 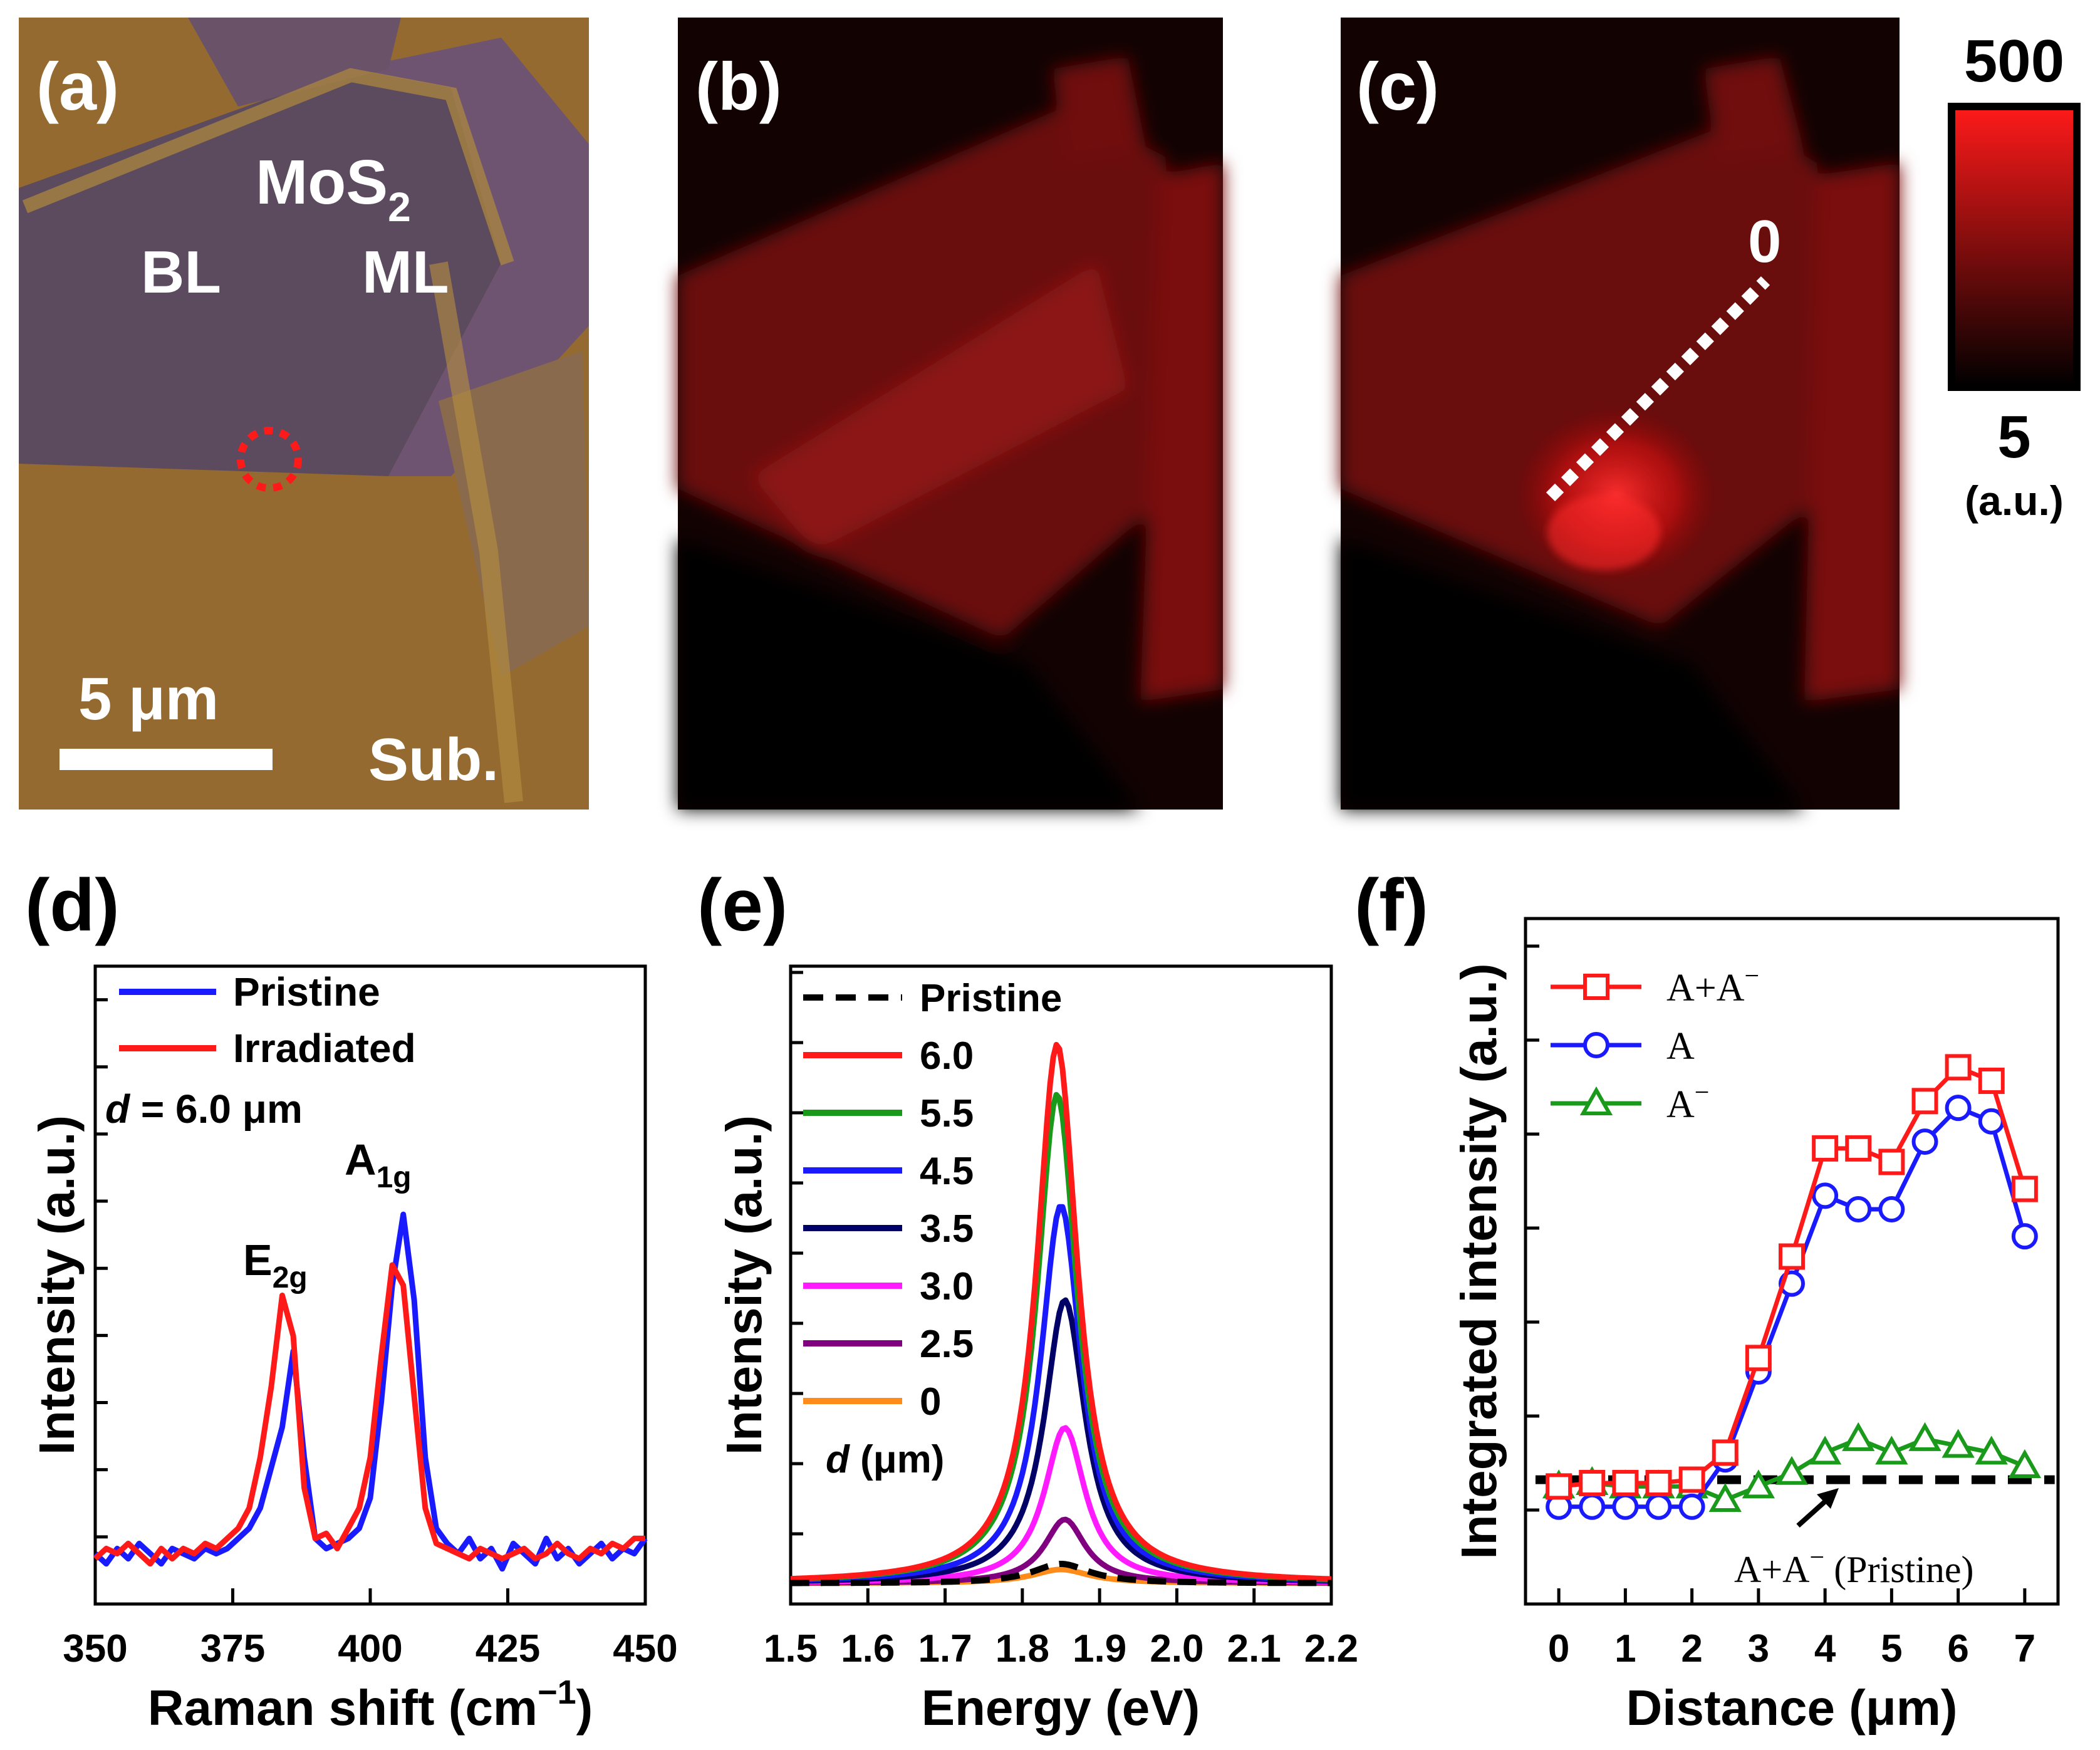 What do you see at coordinates (324, 1048) in the screenshot?
I see `legend-label-irradiated: Irradiated` at bounding box center [324, 1048].